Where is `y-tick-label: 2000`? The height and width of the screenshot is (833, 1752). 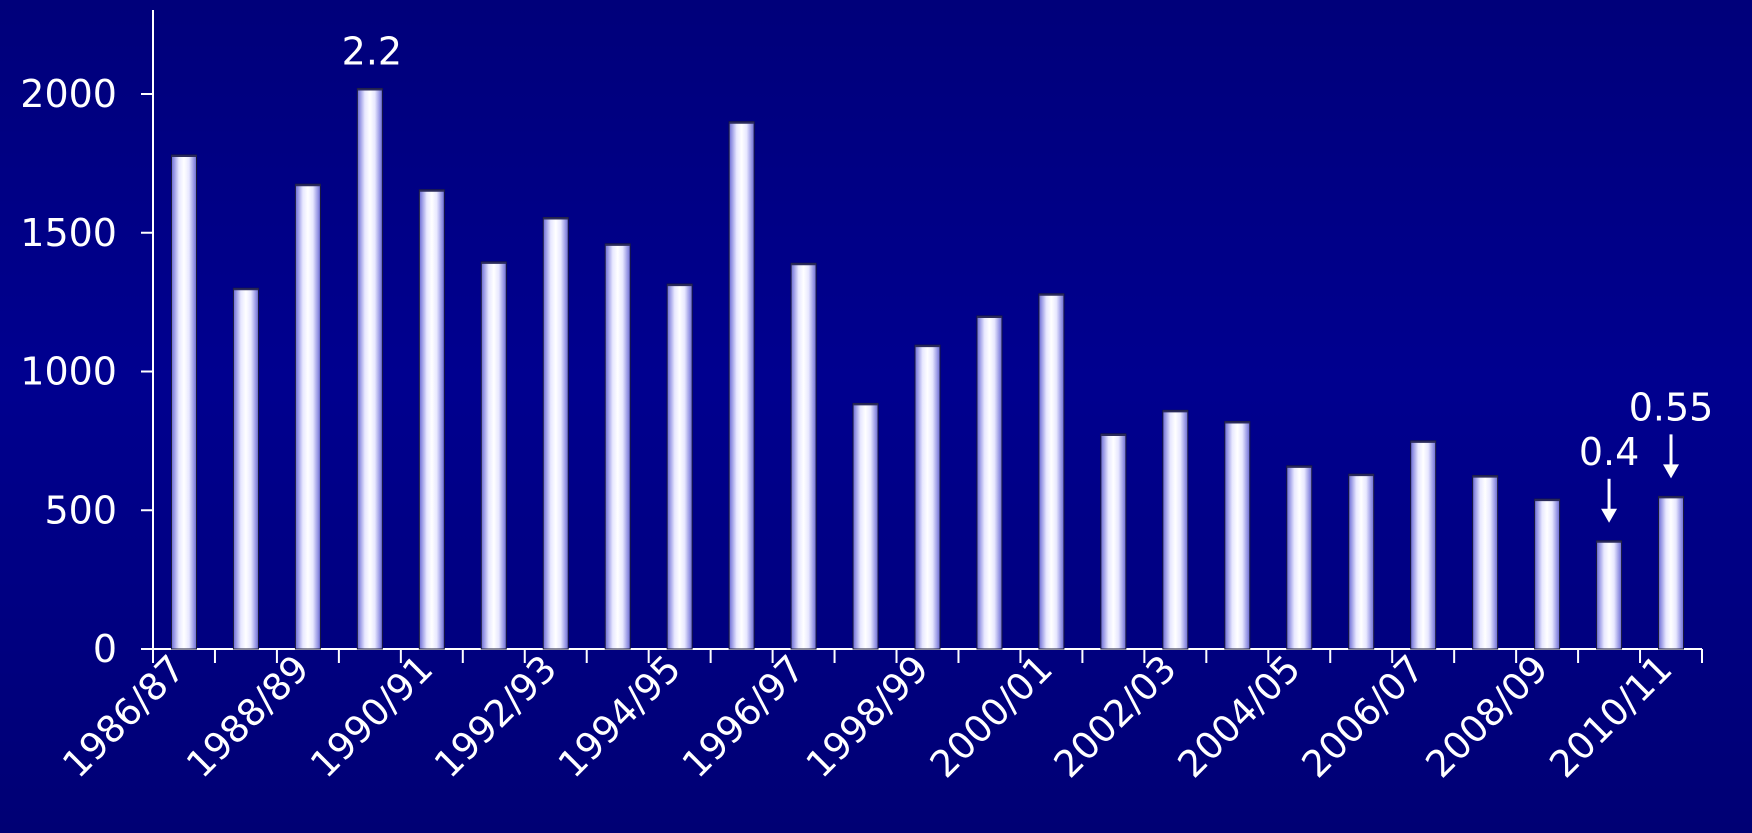 y-tick-label: 2000 is located at coordinates (68, 94).